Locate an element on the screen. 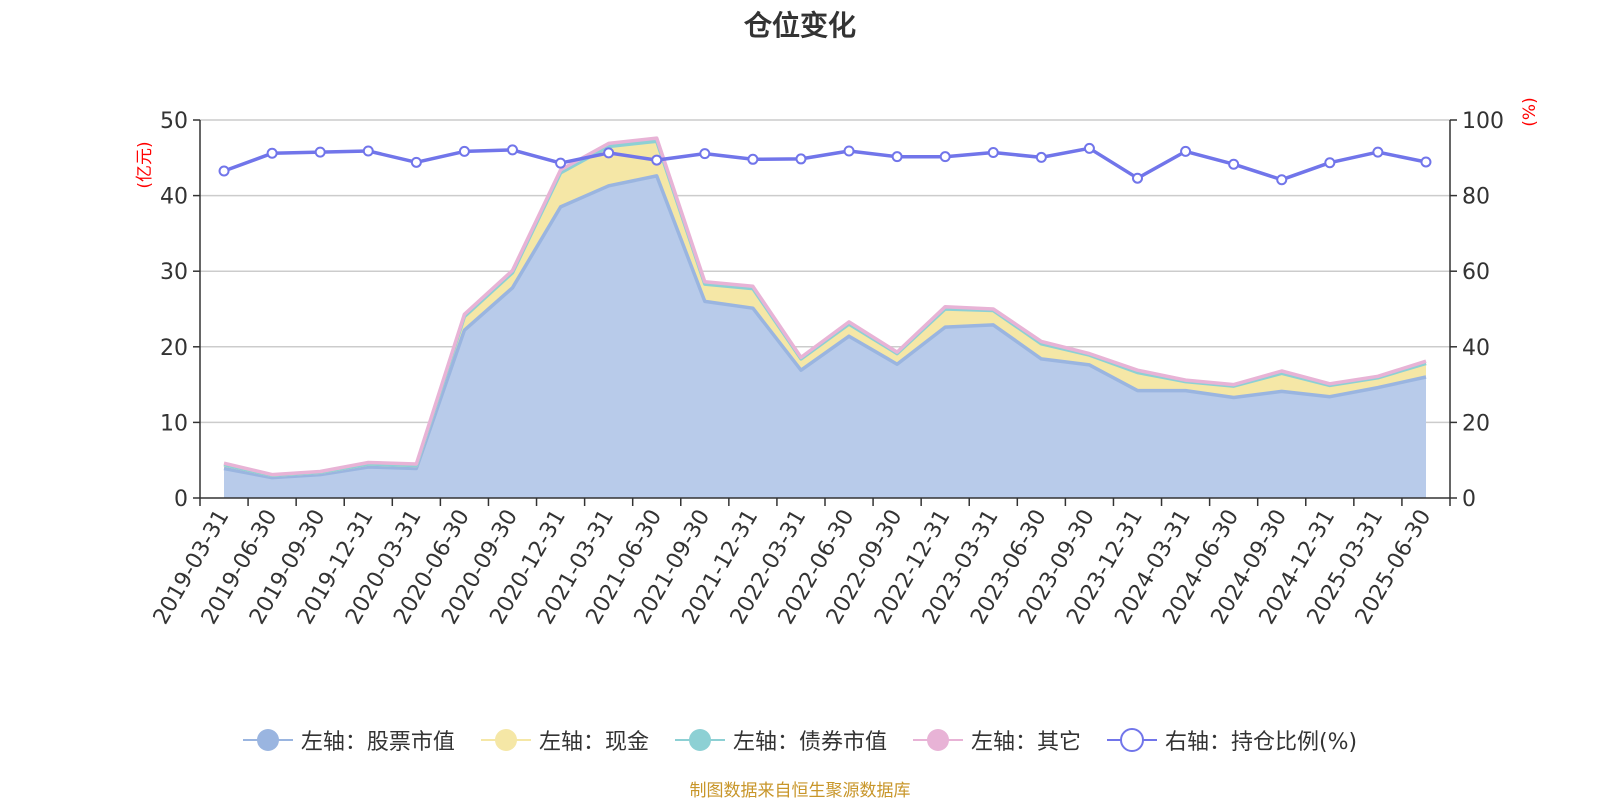  legend-item: 左轴：其它 is located at coordinates (996, 740).